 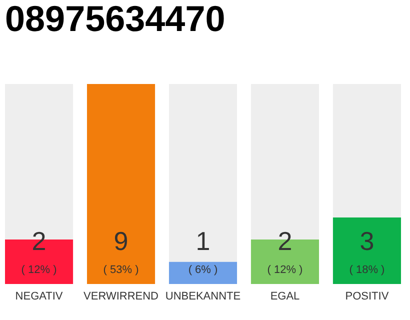 What do you see at coordinates (367, 241) in the screenshot?
I see `data-label: 3` at bounding box center [367, 241].